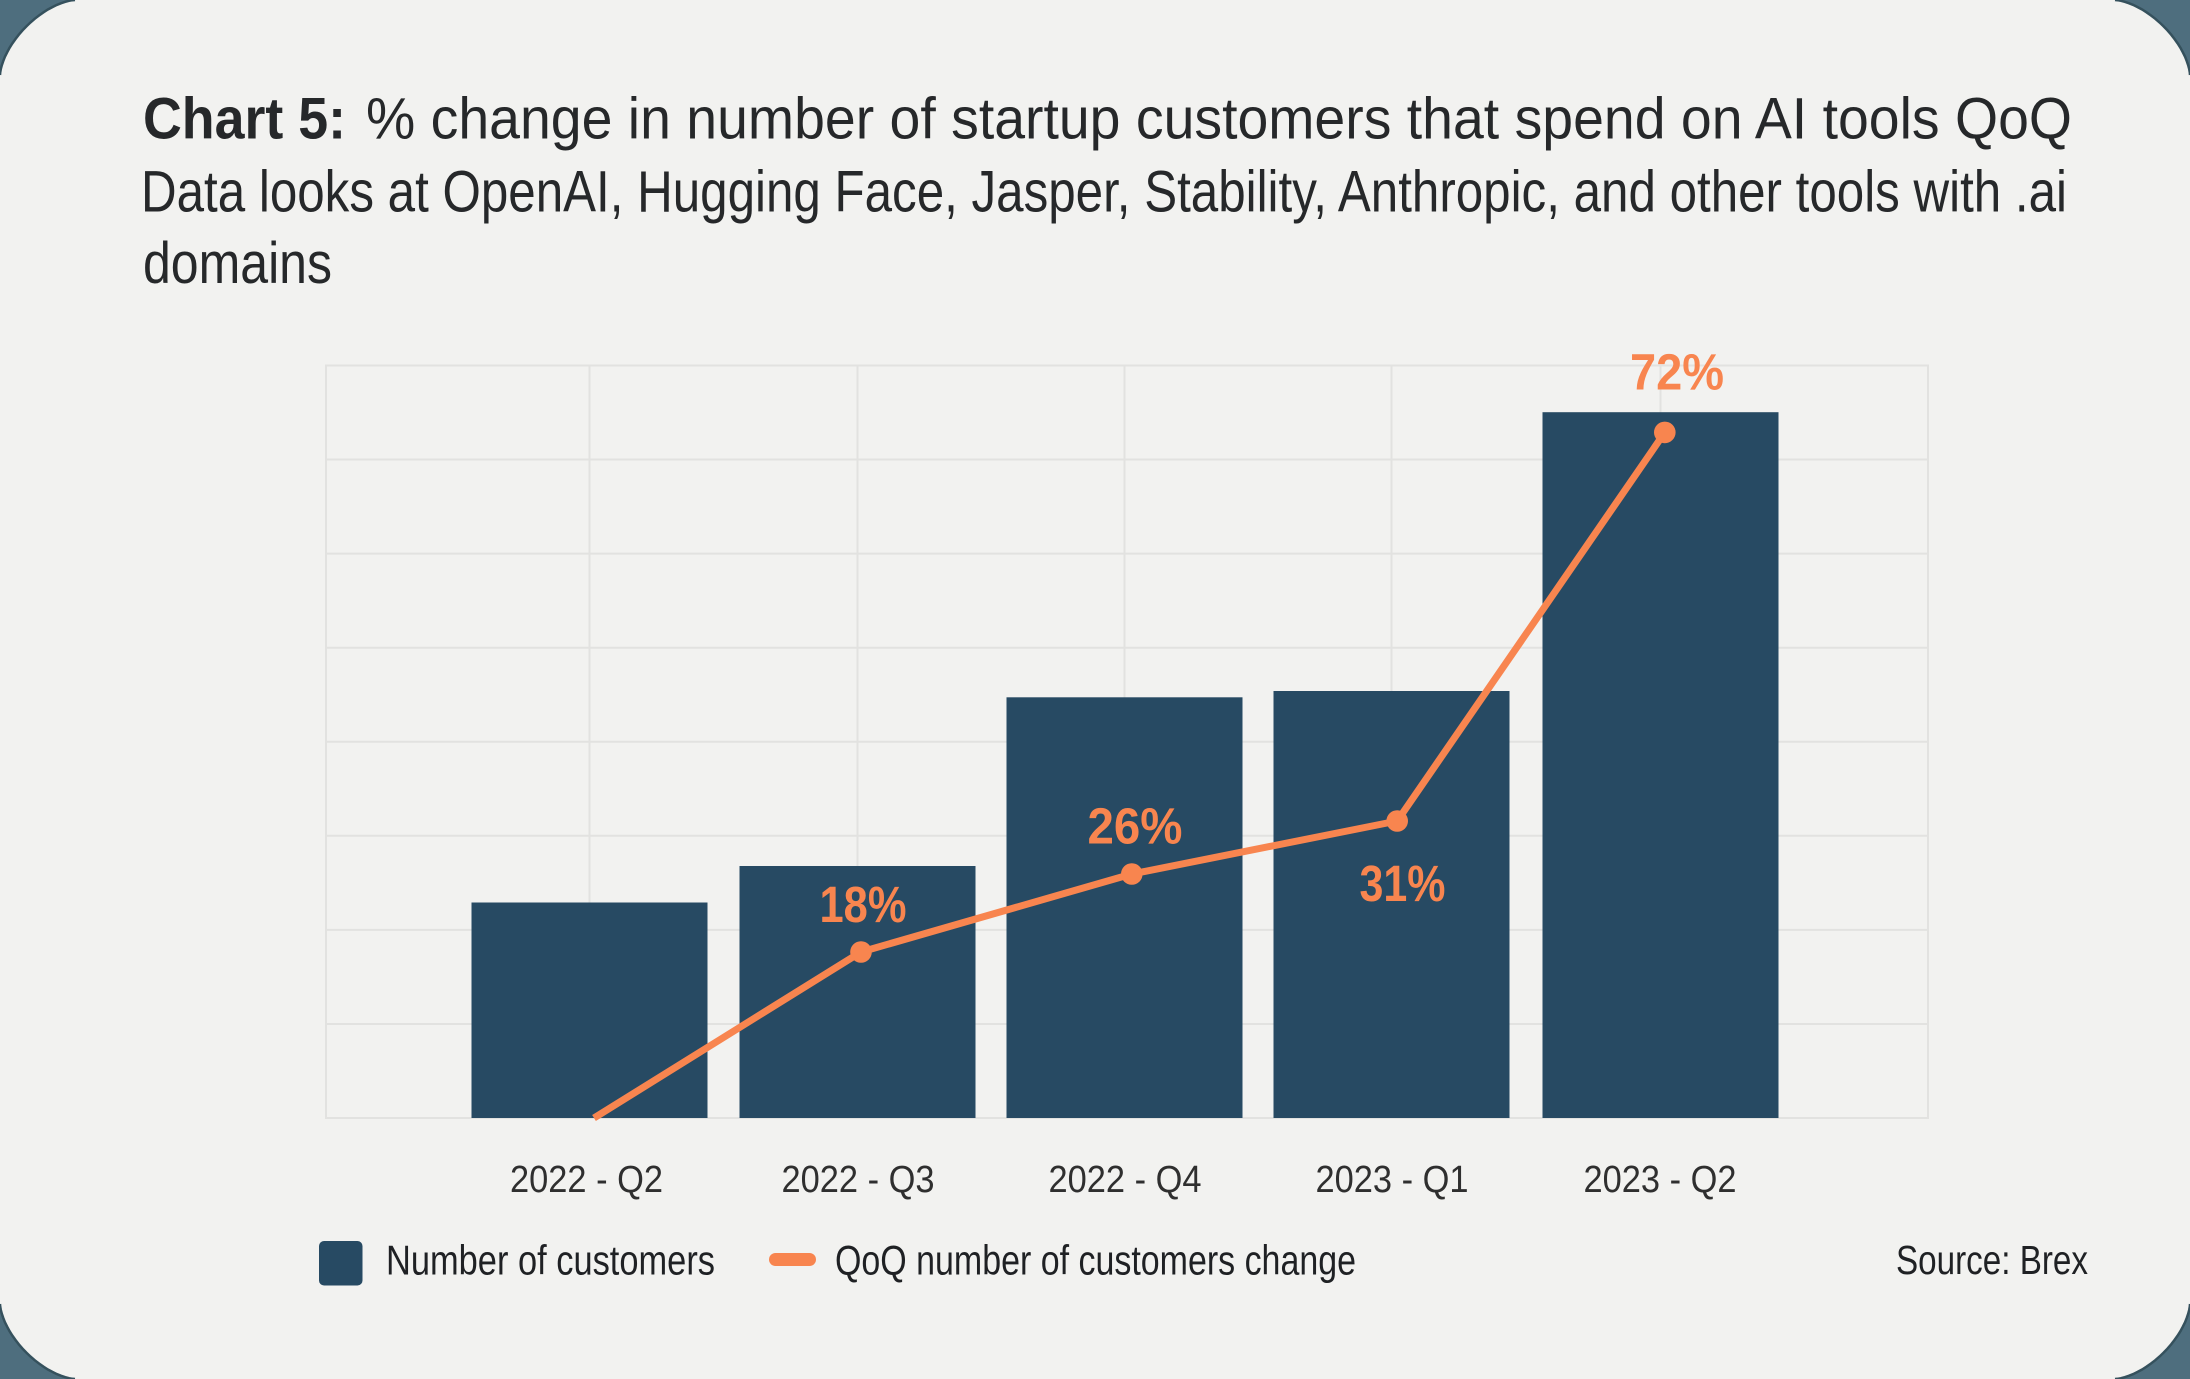 The width and height of the screenshot is (2190, 1379). I want to click on svg-text: 2023 - Q2, so click(1660, 1180).